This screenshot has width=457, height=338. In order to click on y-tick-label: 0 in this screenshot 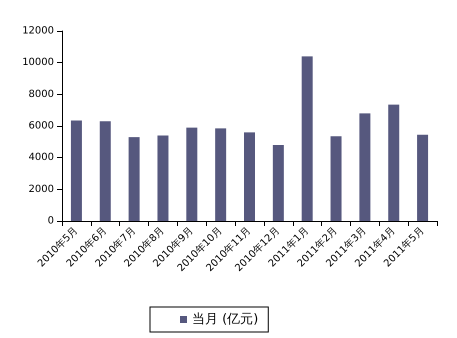, I will do `click(51, 221)`.